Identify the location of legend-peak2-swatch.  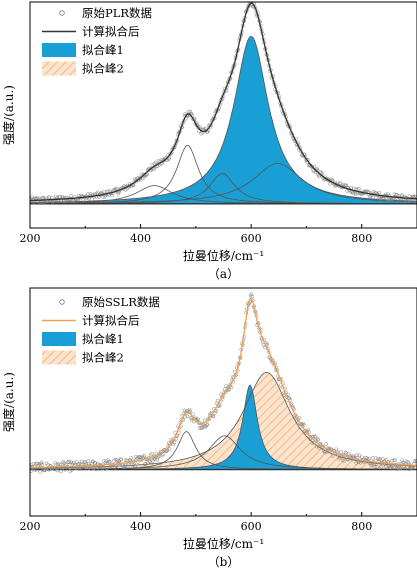
(59, 68).